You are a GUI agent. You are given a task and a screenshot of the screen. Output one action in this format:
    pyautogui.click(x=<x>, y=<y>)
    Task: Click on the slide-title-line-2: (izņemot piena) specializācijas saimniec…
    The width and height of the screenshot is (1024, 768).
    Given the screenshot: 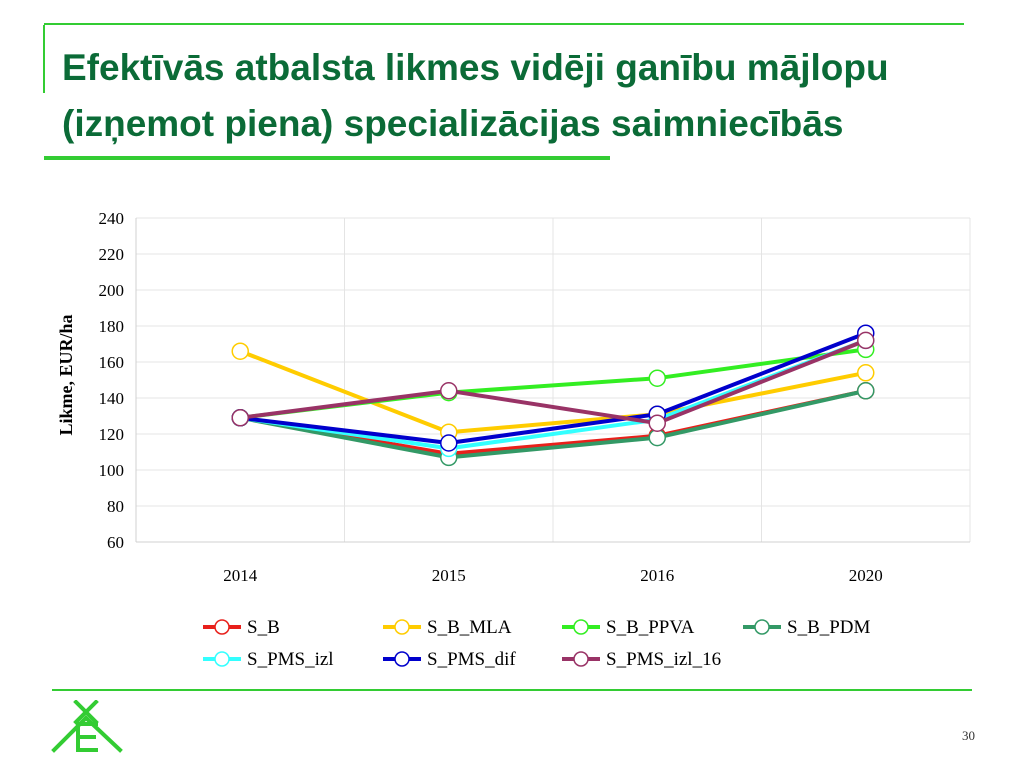 What is the action you would take?
    pyautogui.click(x=453, y=123)
    